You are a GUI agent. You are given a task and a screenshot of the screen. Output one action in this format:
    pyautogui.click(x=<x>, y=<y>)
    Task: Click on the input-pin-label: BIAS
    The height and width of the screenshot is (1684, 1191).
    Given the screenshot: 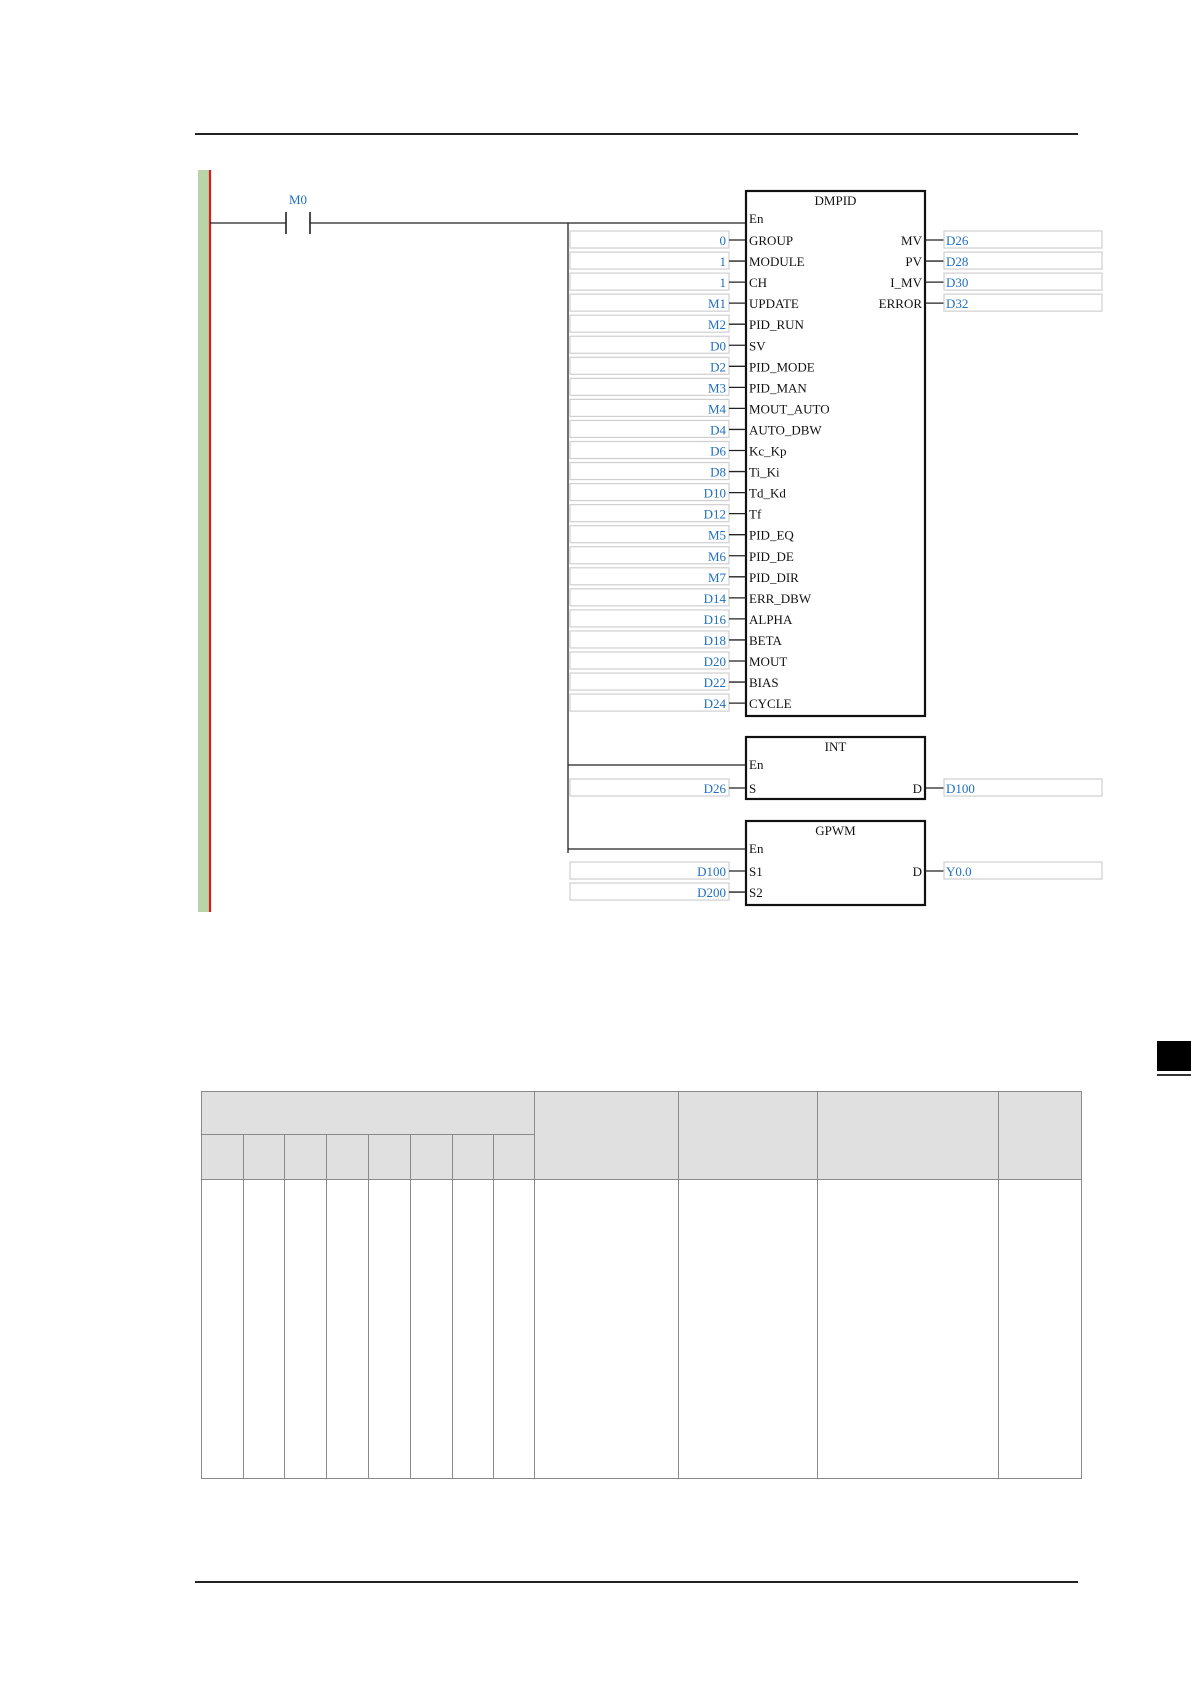 What is the action you would take?
    pyautogui.click(x=764, y=682)
    